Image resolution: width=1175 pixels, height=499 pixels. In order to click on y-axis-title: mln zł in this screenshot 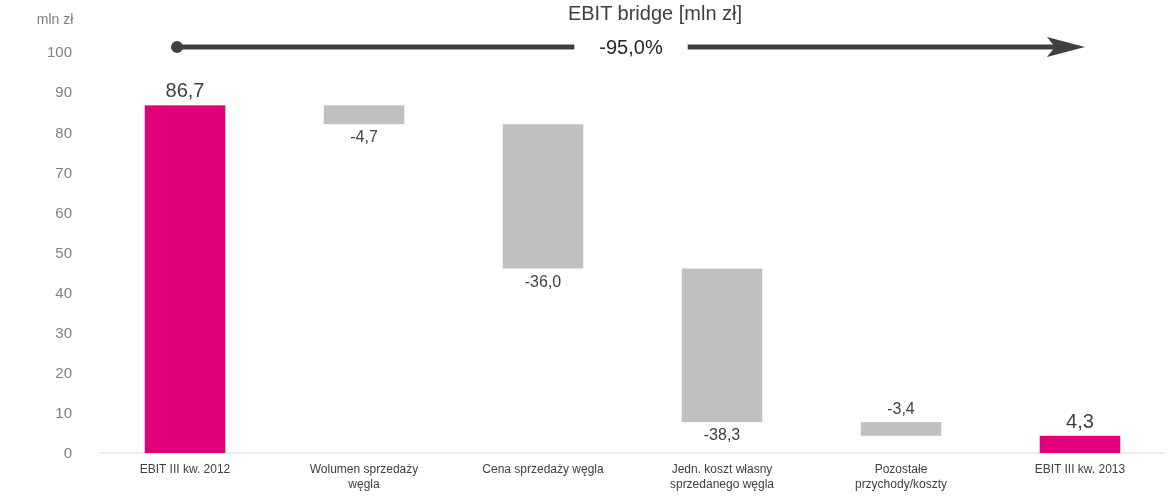, I will do `click(55, 19)`.